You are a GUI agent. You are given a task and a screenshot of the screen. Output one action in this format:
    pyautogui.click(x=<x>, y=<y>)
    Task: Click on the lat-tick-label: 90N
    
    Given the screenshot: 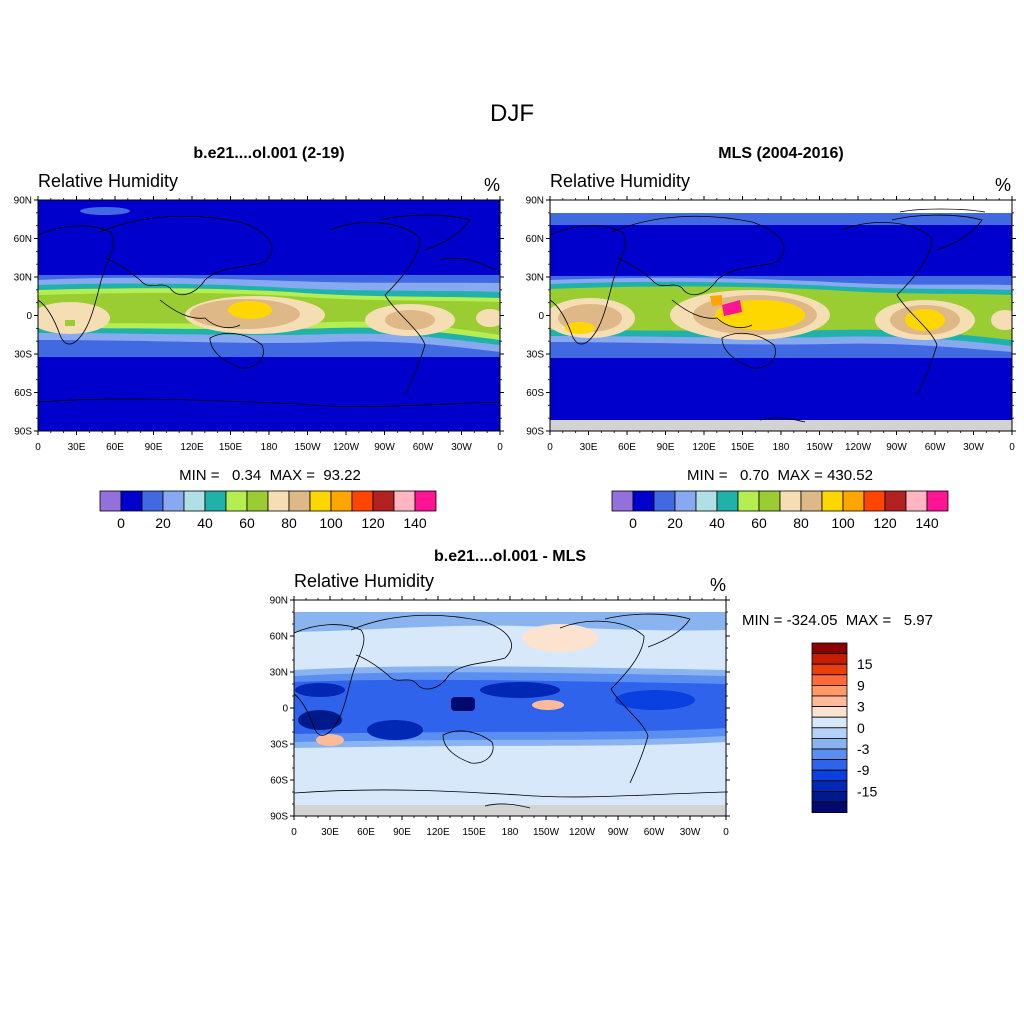 What is the action you would take?
    pyautogui.click(x=279, y=601)
    